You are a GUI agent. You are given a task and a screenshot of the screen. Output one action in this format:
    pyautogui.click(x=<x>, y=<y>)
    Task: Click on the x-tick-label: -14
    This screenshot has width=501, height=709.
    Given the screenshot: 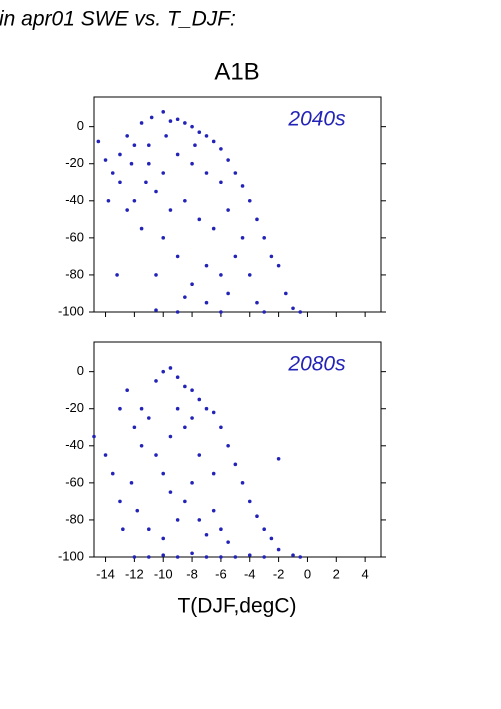 What is the action you would take?
    pyautogui.click(x=105, y=573)
    